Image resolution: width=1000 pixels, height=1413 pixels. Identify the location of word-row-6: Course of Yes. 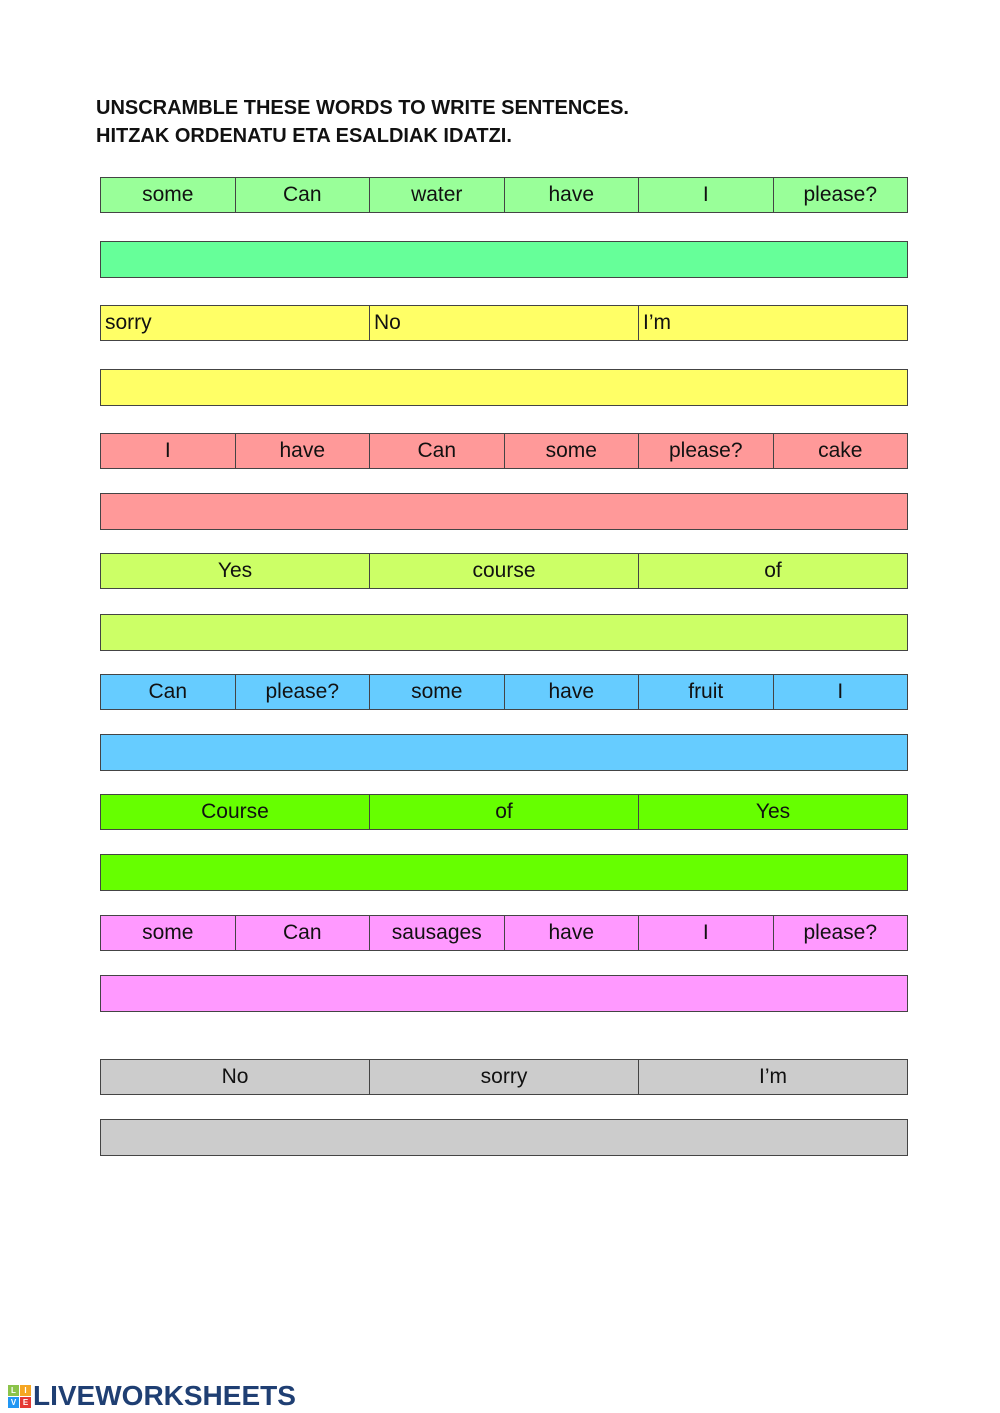
(504, 812).